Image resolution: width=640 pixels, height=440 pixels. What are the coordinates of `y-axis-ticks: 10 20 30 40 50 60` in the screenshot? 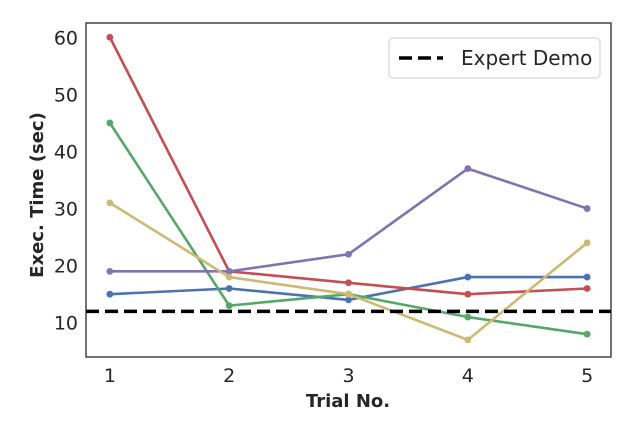 It's located at (66, 180).